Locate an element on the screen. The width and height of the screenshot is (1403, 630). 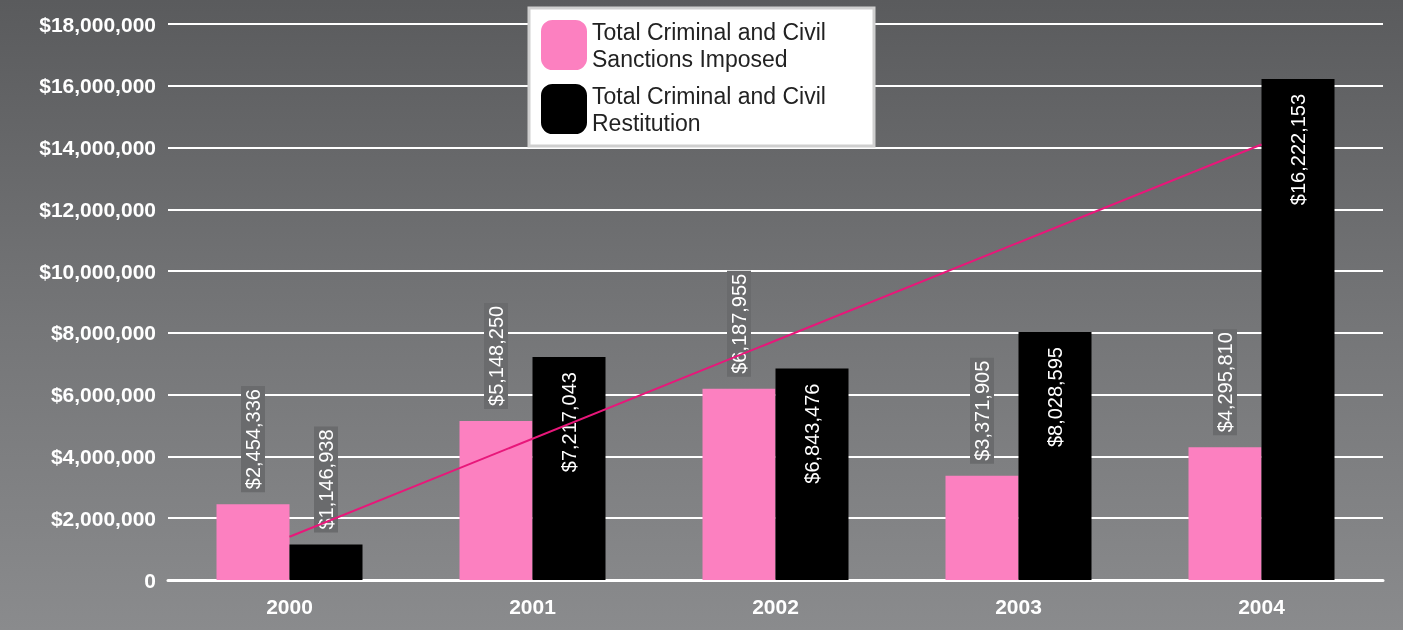
x-tick-label: 2001 is located at coordinates (533, 606).